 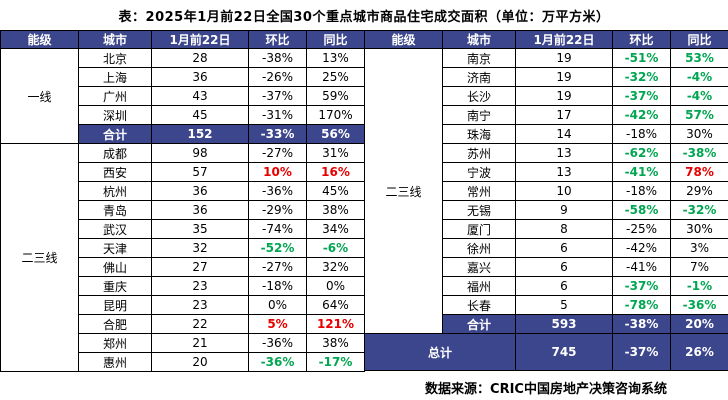 What do you see at coordinates (699, 229) in the screenshot?
I see `yoy-cell: 30%` at bounding box center [699, 229].